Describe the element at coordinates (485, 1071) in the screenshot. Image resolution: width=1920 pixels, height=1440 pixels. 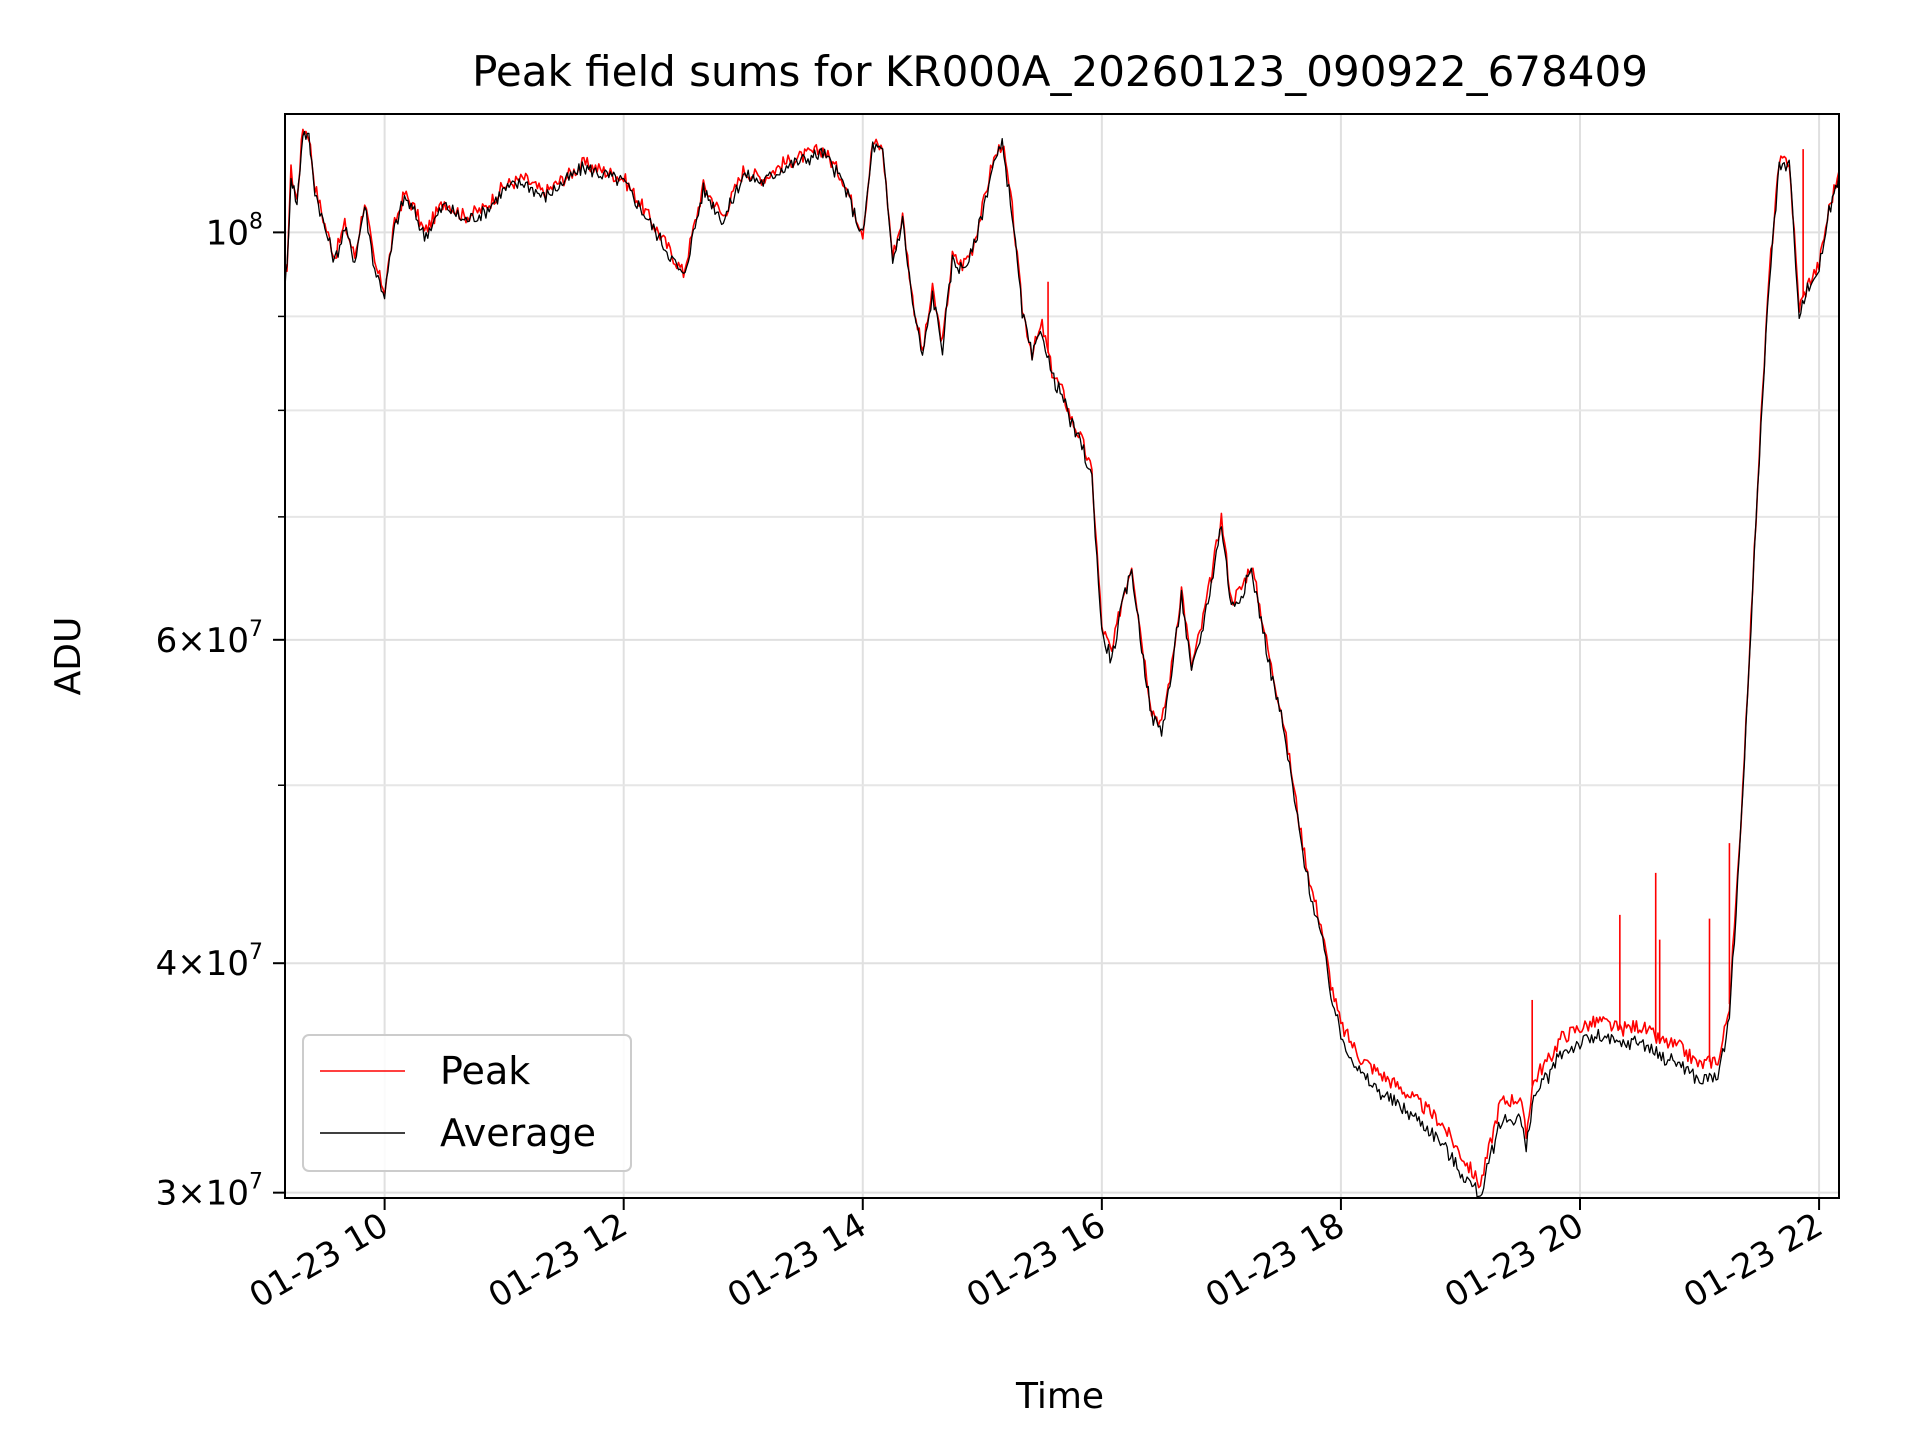
I see `legend-label-peak: Peak` at that location.